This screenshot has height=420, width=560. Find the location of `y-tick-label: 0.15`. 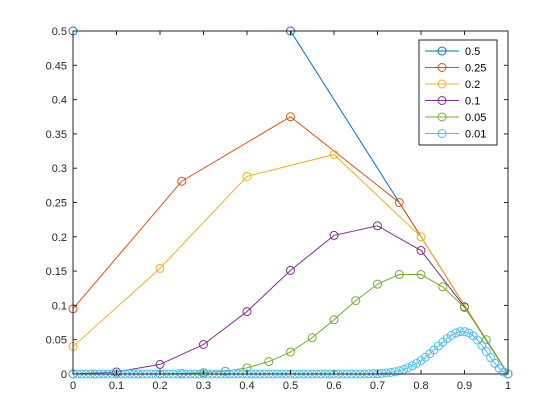

y-tick-label: 0.15 is located at coordinates (56, 272).